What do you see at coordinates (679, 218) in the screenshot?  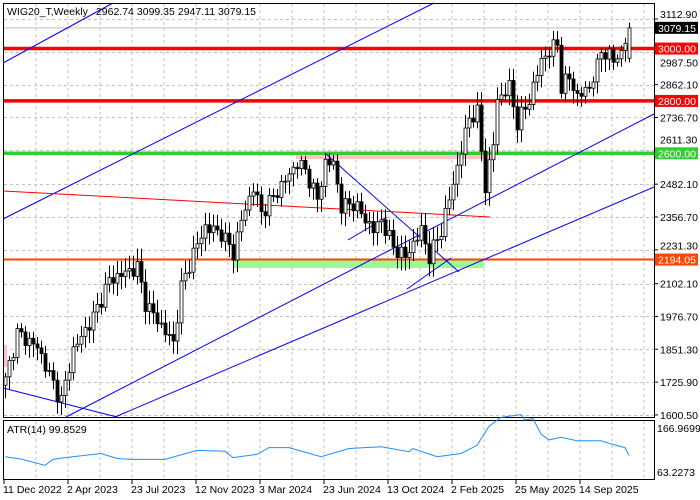 I see `price-label: 2356.70` at bounding box center [679, 218].